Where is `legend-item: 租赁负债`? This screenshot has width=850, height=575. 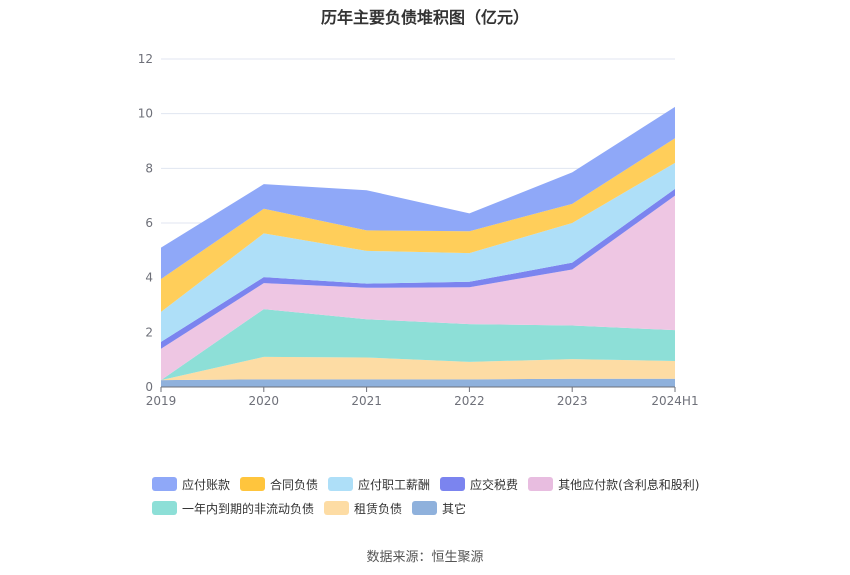
legend-item: 租赁负债 is located at coordinates (363, 508).